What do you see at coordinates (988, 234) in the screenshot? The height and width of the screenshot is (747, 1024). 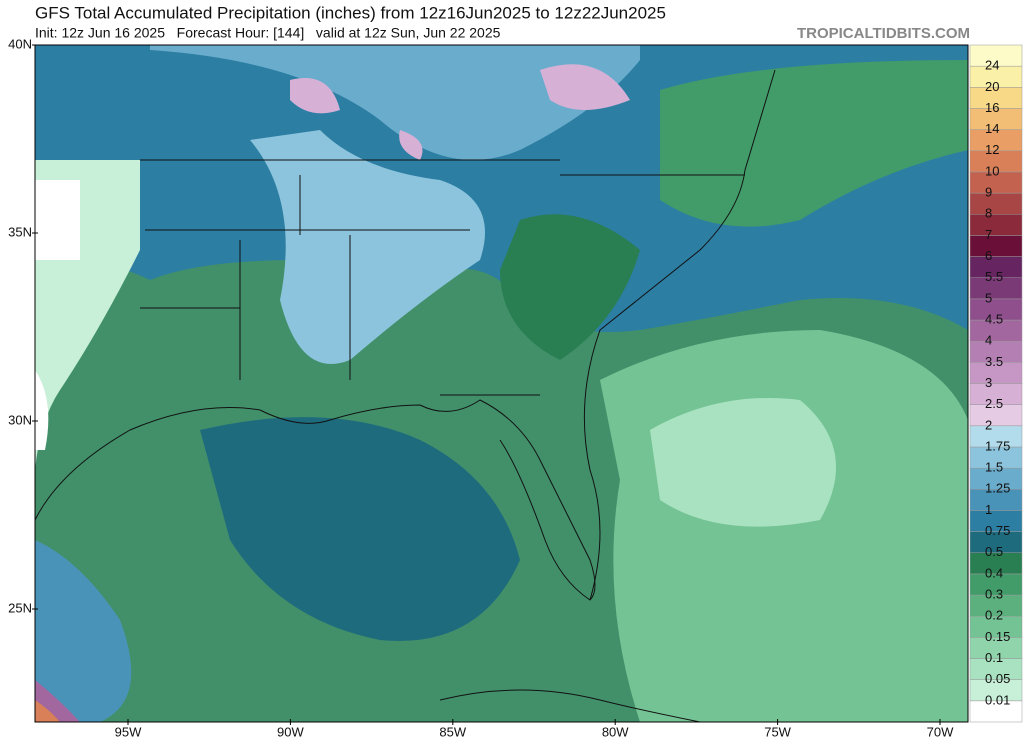 I see `colorbar-label: 7` at bounding box center [988, 234].